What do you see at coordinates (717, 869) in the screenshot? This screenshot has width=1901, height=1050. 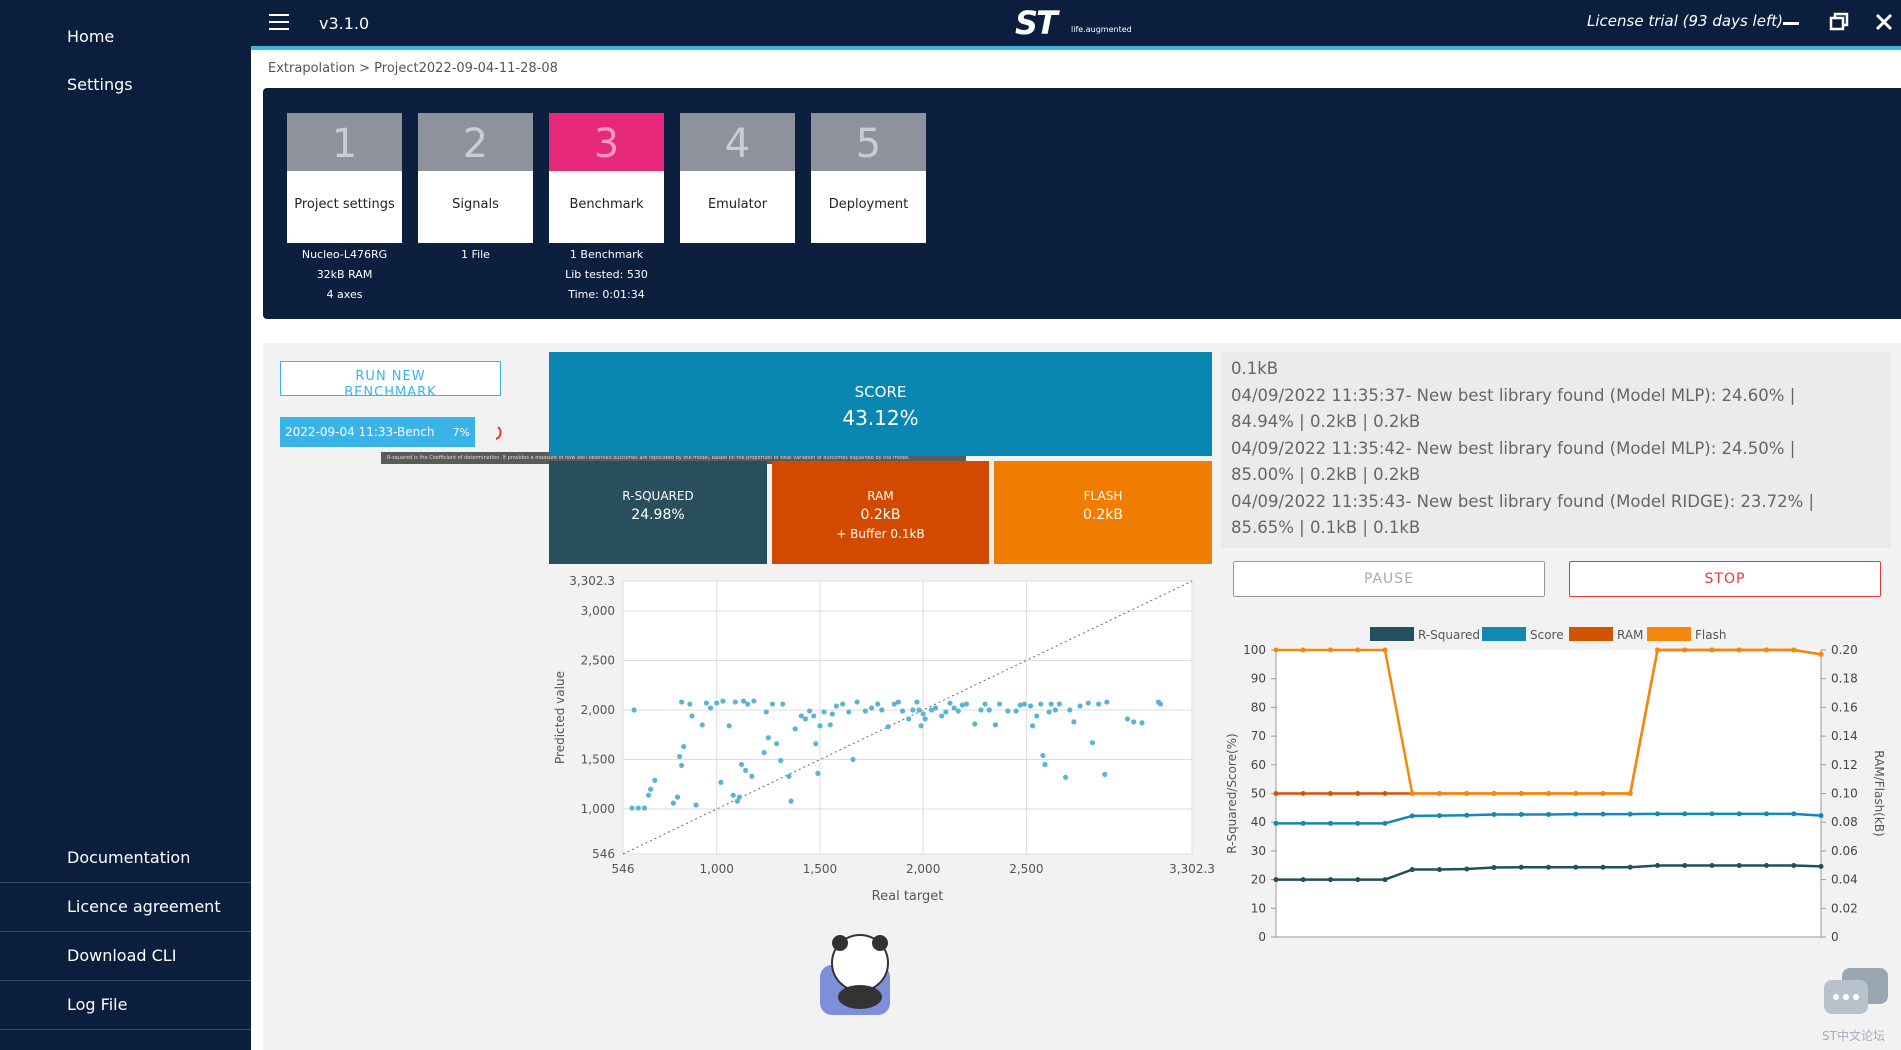 I see `x-tick-label: 1,000` at bounding box center [717, 869].